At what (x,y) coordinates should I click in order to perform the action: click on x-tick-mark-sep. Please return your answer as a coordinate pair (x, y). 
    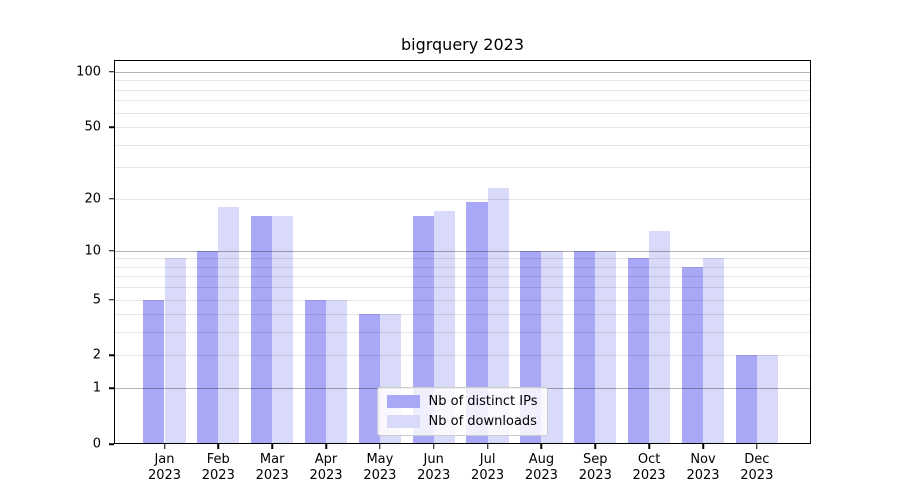
    Looking at the image, I should click on (595, 446).